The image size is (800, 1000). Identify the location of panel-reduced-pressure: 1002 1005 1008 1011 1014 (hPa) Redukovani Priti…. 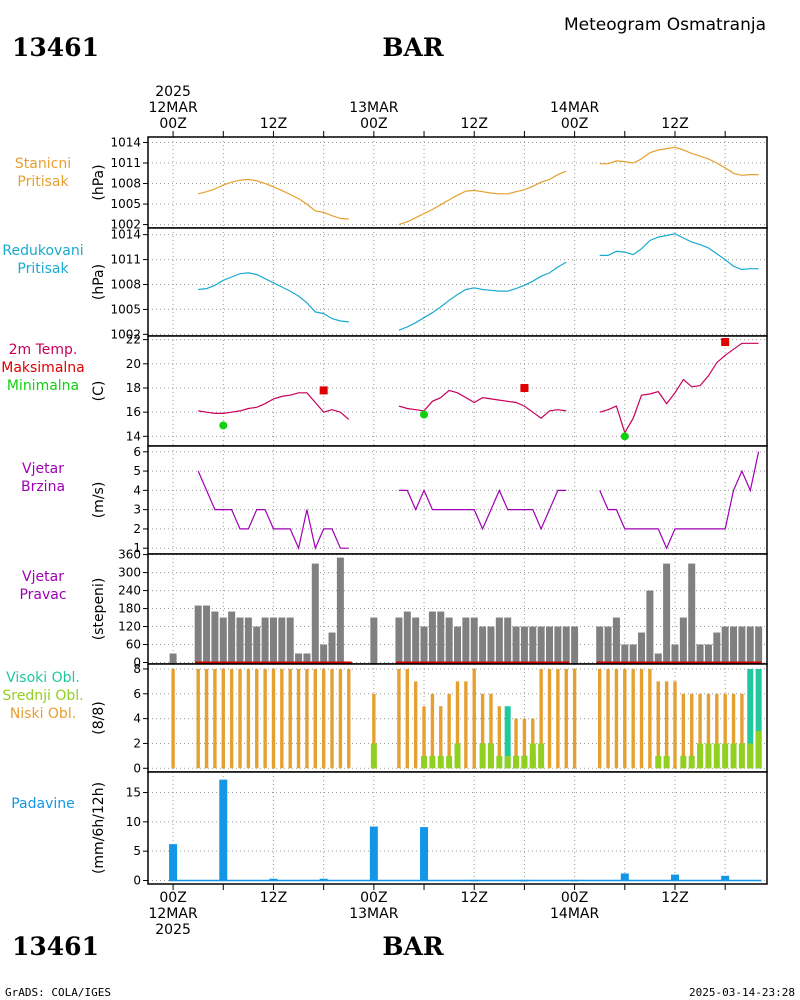
(385, 284).